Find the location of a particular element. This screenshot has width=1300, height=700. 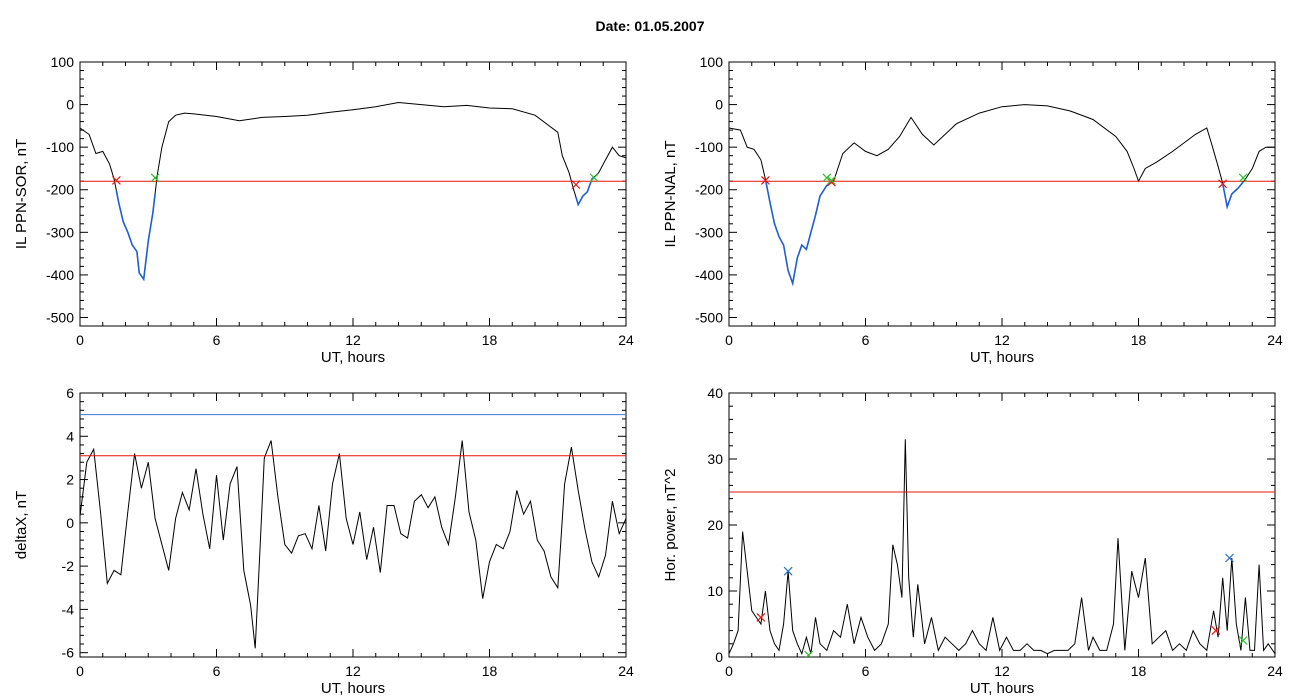

y-axis-label: IL PPN-SOR, nT is located at coordinates (21, 194).